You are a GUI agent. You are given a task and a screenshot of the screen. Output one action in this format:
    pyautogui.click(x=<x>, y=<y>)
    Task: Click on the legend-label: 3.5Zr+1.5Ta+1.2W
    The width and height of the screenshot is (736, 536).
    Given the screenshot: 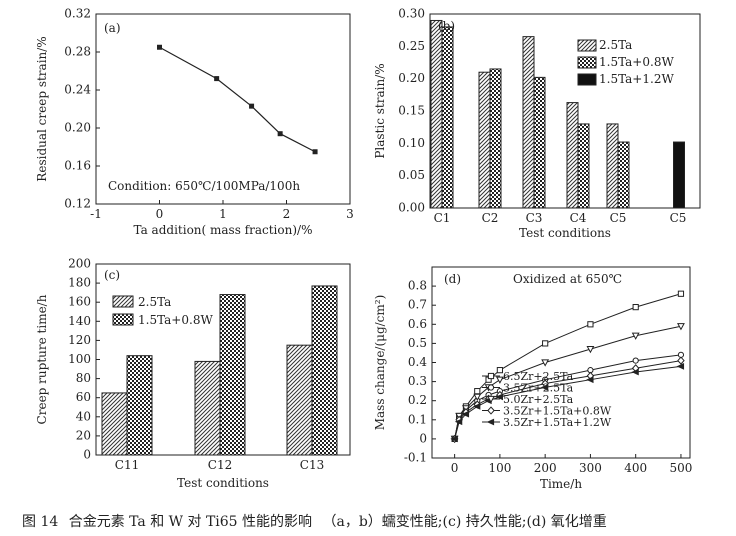 What is the action you would take?
    pyautogui.click(x=557, y=422)
    